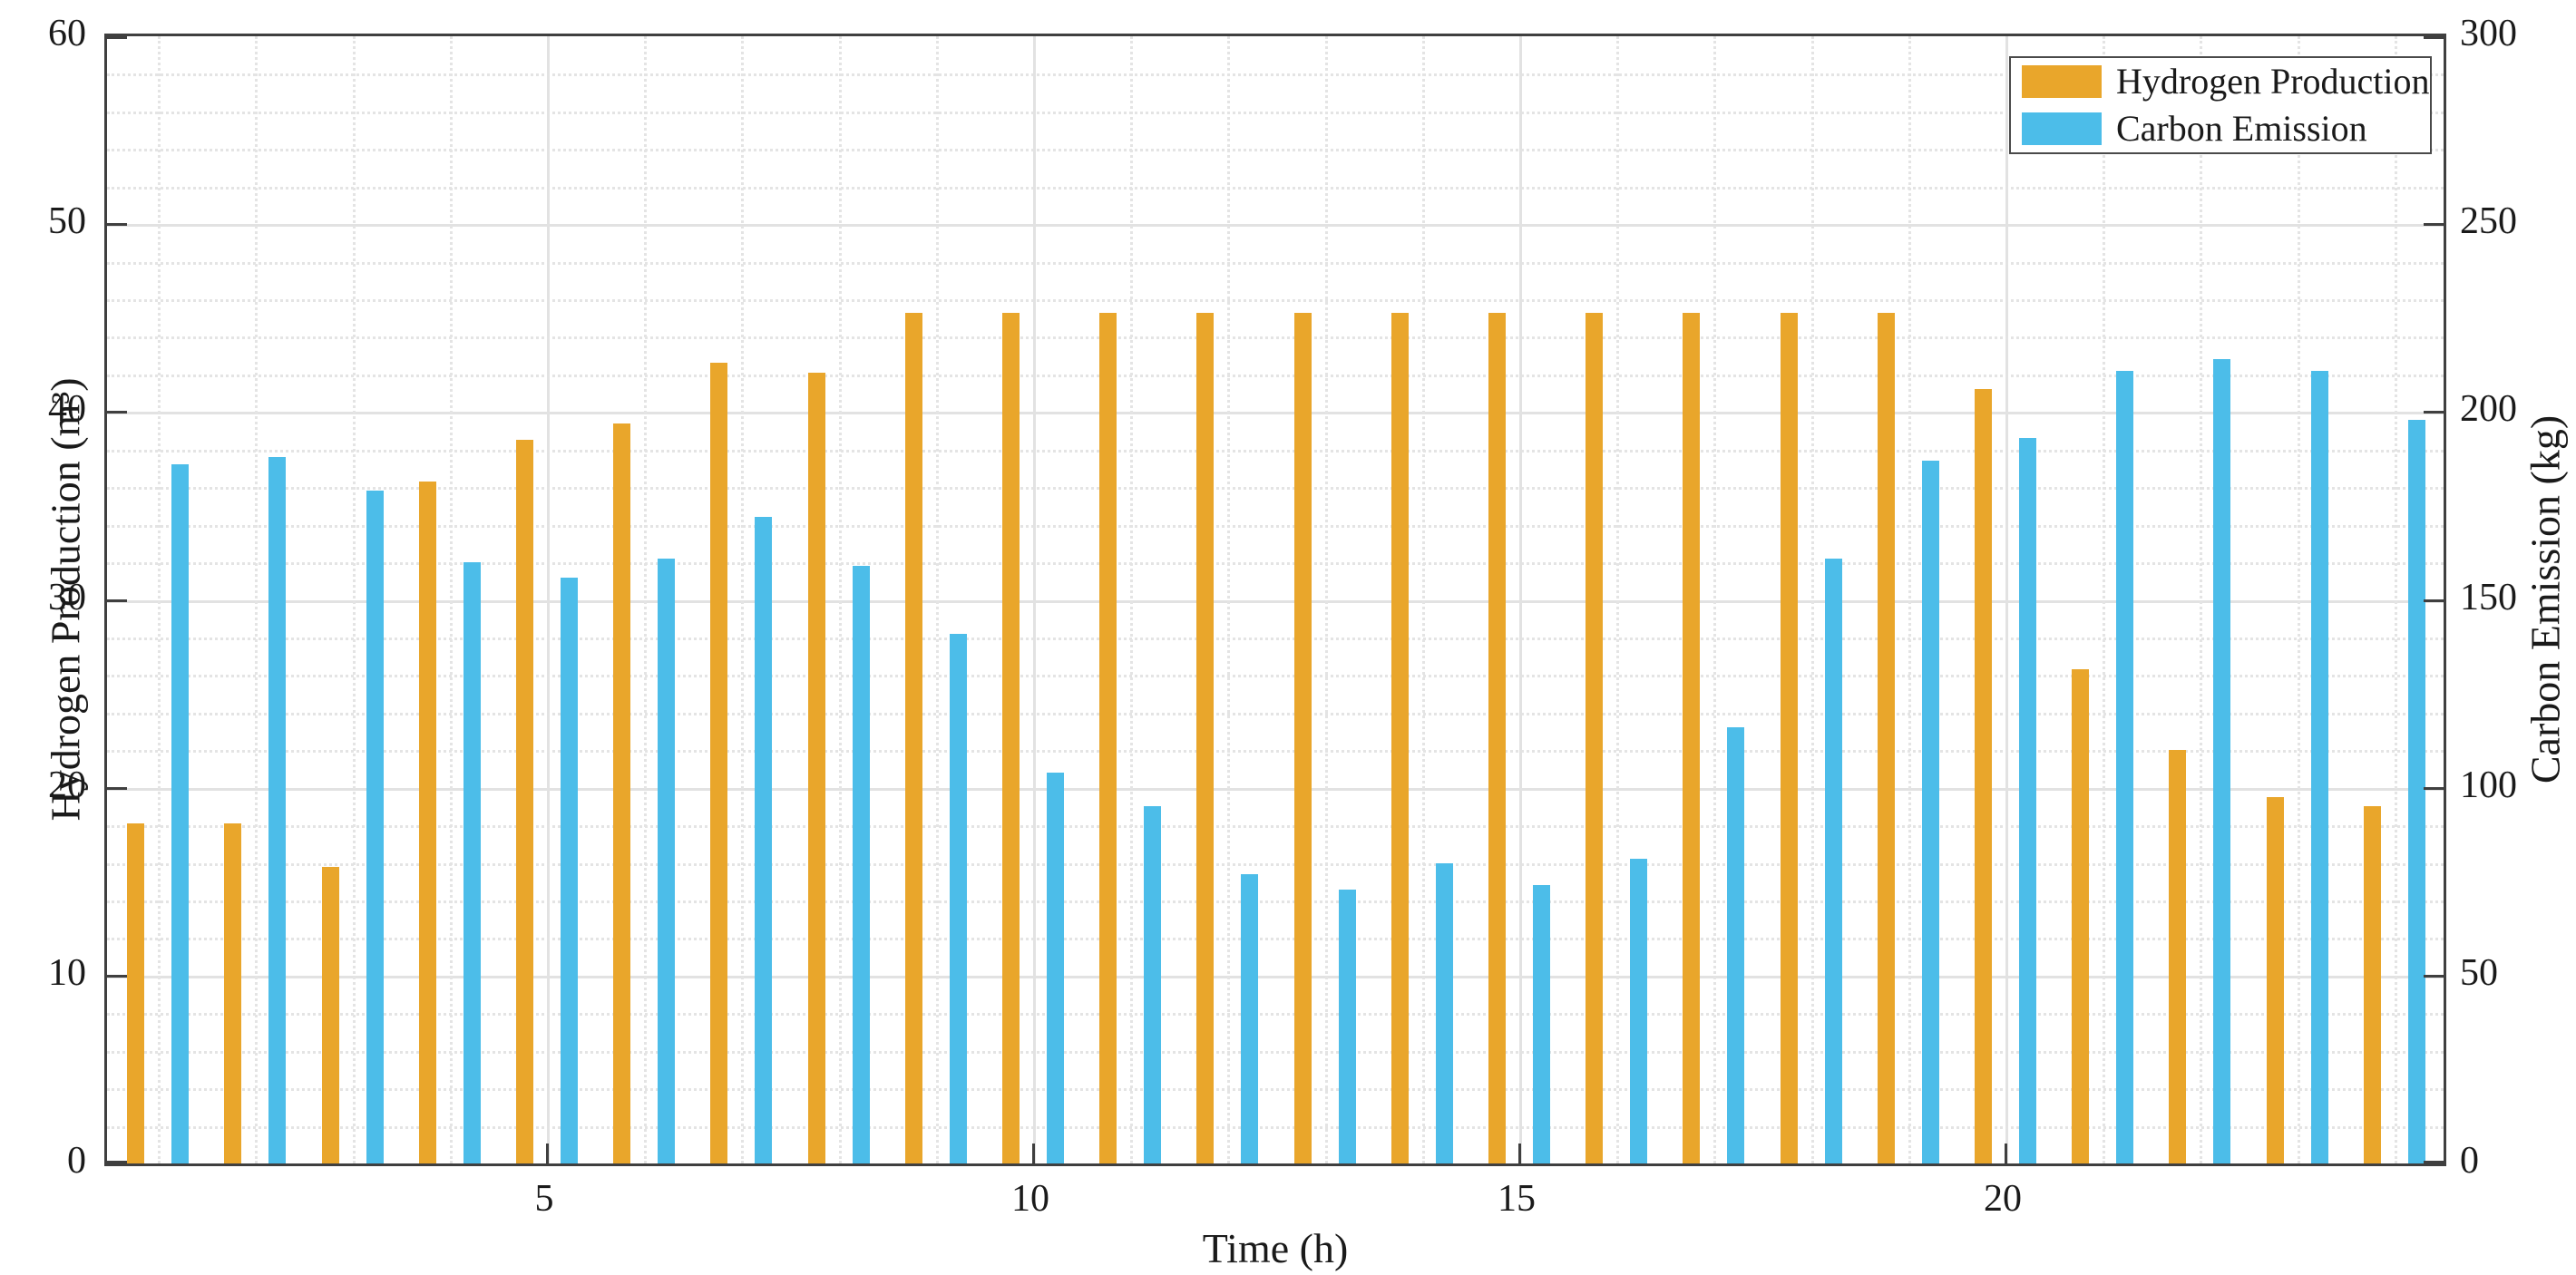 The height and width of the screenshot is (1275, 2576). Describe the element at coordinates (622, 793) in the screenshot. I see `hydrogen-bar-h6` at that location.